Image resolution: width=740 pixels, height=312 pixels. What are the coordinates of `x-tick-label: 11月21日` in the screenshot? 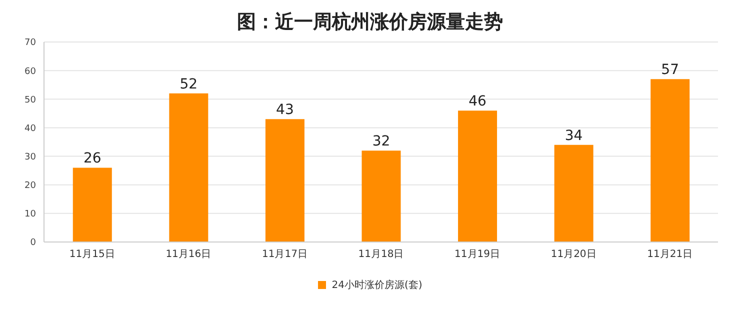 It's located at (670, 254).